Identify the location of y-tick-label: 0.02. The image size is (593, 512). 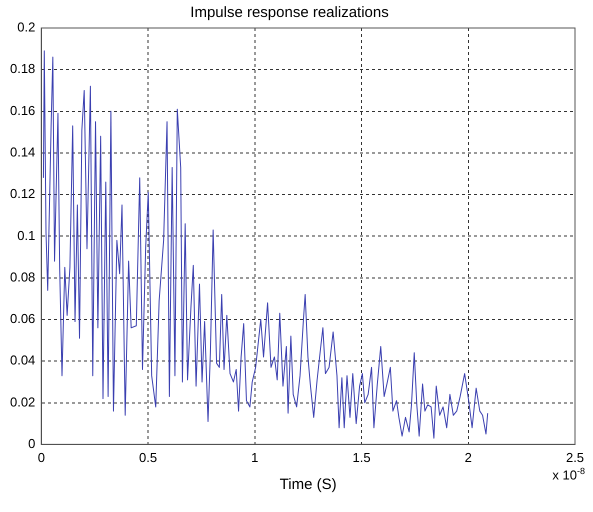
(23, 402).